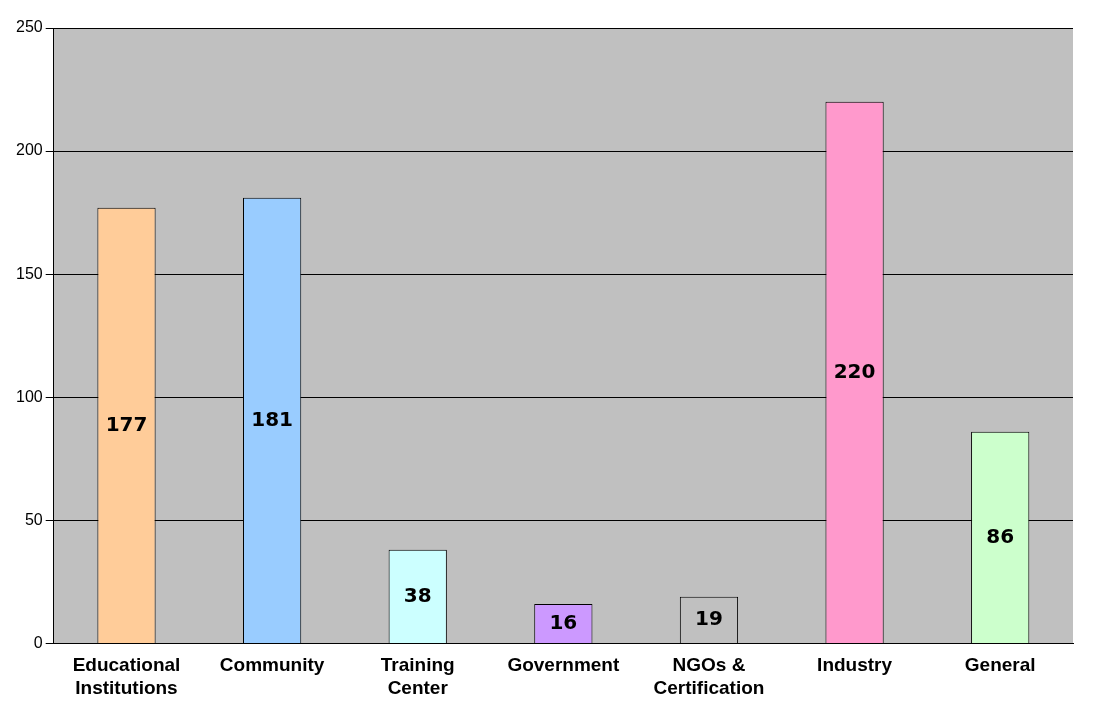 Image resolution: width=1105 pixels, height=715 pixels. Describe the element at coordinates (126, 676) in the screenshot. I see `x-tick-label: Educational Institutions` at that location.